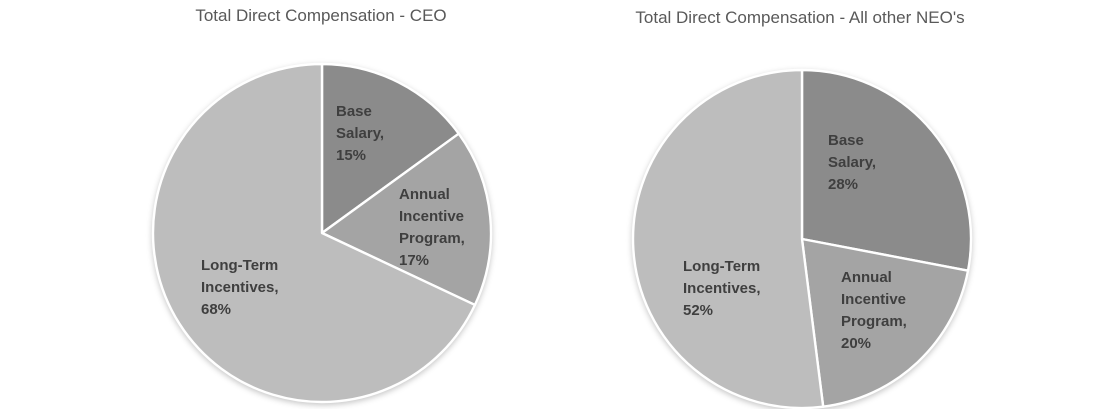  What do you see at coordinates (874, 311) in the screenshot?
I see `slice-label-annual-incentive-program: Annual Incentive Program, 20%` at bounding box center [874, 311].